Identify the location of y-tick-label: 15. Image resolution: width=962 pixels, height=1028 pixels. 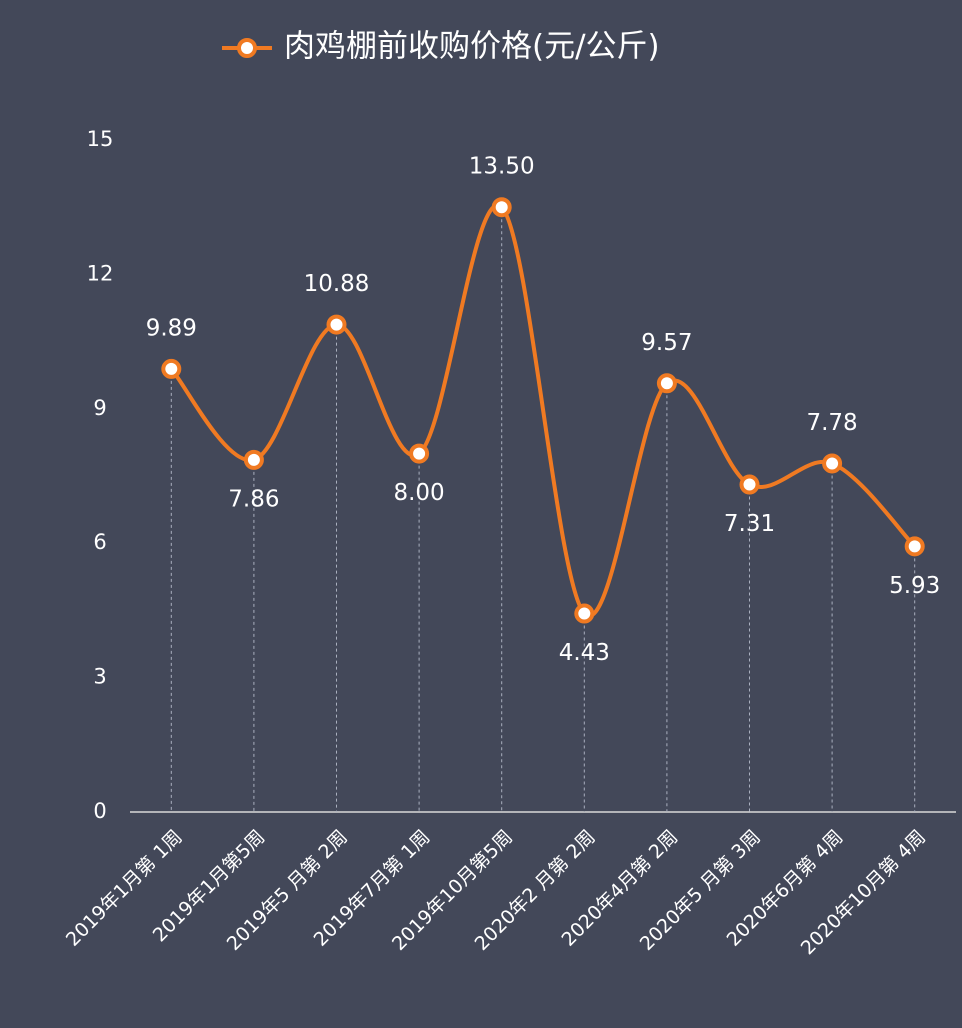
(100, 139).